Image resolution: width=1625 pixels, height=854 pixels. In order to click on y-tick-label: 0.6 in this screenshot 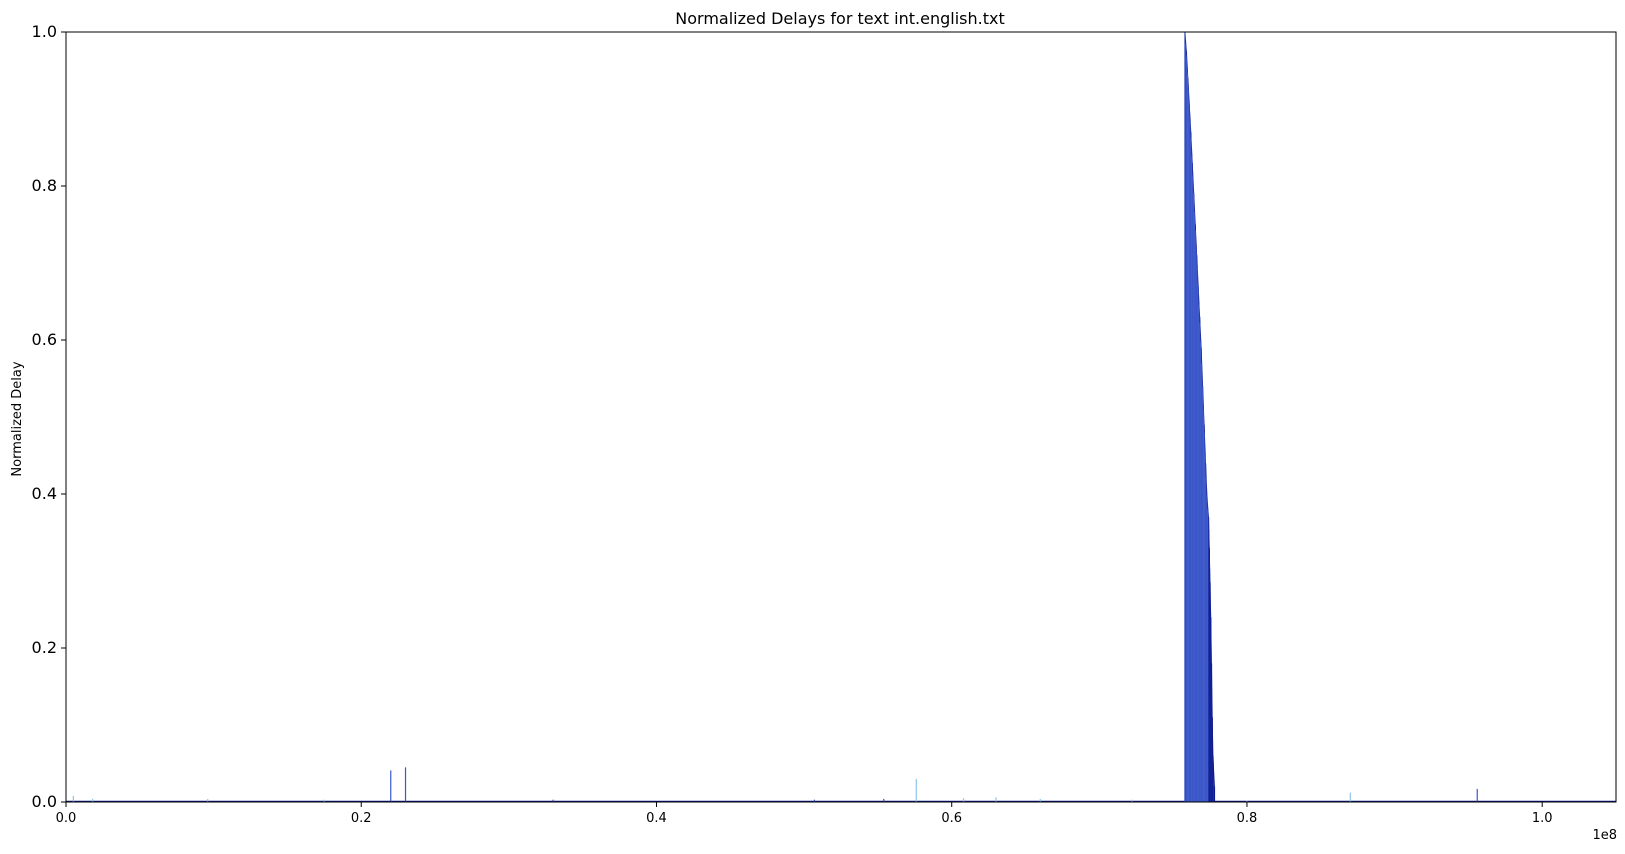, I will do `click(44, 339)`.